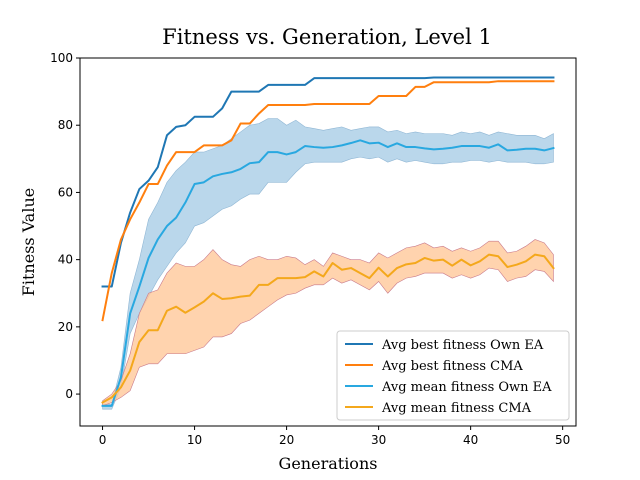 This screenshot has height=480, width=640. I want to click on y-tick-label: 40, so click(65, 260).